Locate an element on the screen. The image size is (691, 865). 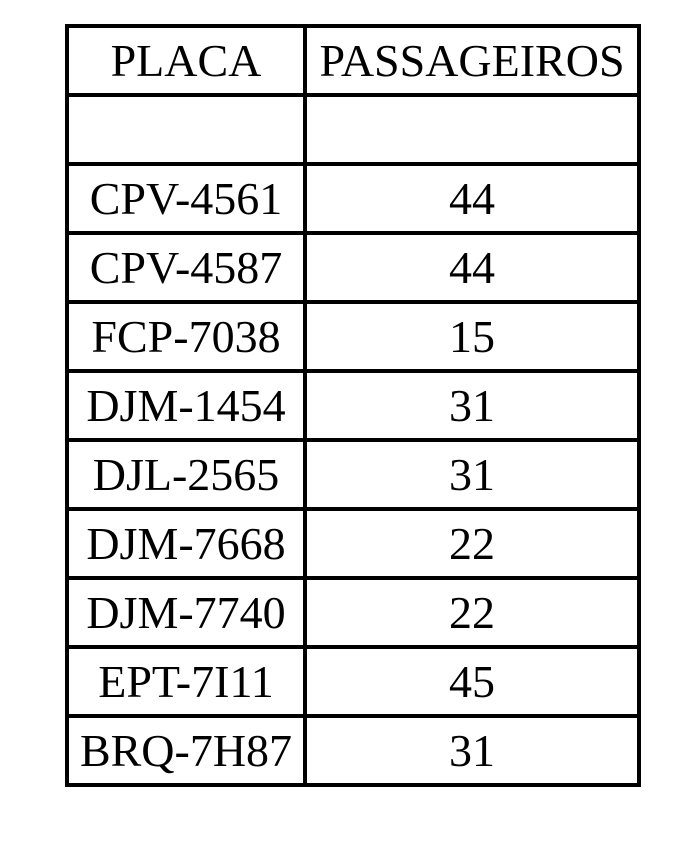
placa-cell: DJL-2565 is located at coordinates (186, 474).